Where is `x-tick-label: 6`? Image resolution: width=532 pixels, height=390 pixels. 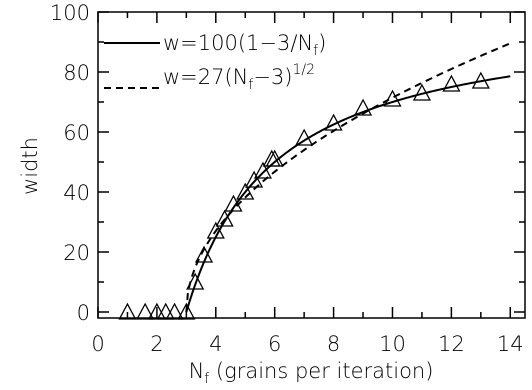 x-tick-label: 6 is located at coordinates (274, 344).